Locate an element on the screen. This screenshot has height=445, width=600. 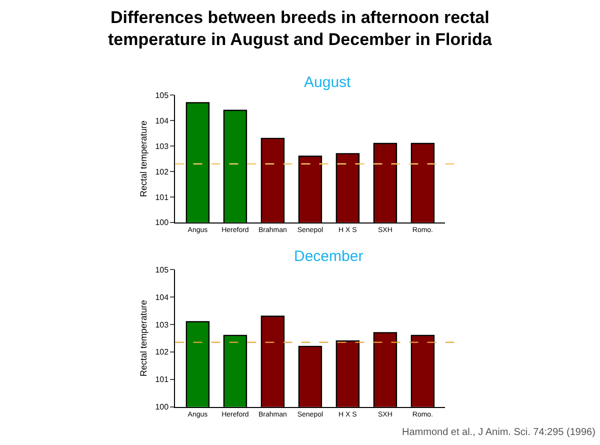
chart-subtitle: August is located at coordinates (328, 82).